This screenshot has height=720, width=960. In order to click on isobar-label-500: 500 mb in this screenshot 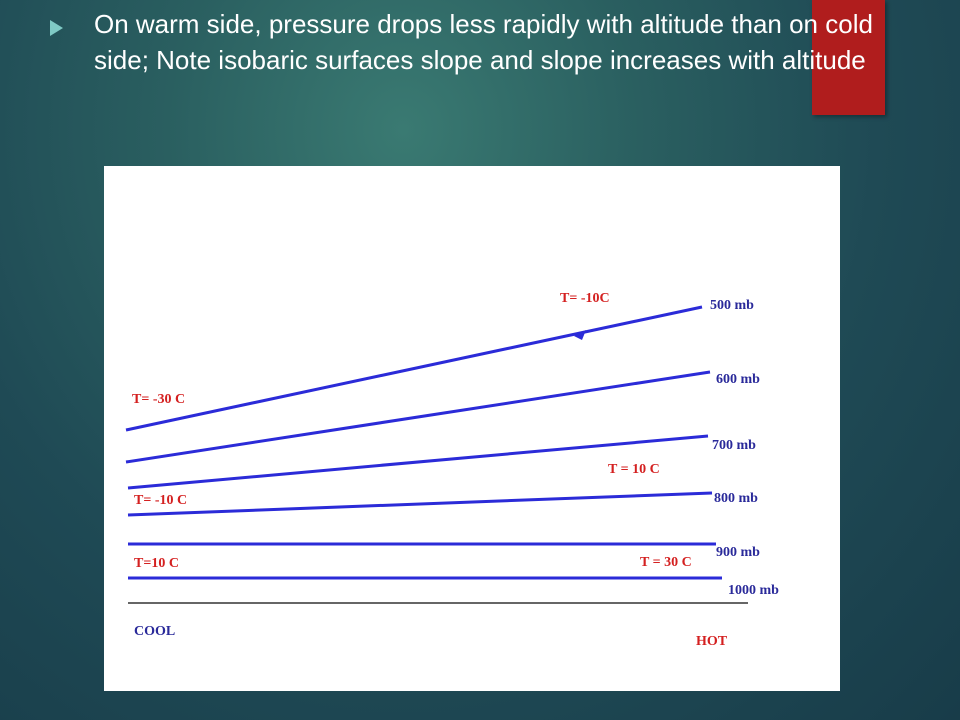, I will do `click(732, 305)`.